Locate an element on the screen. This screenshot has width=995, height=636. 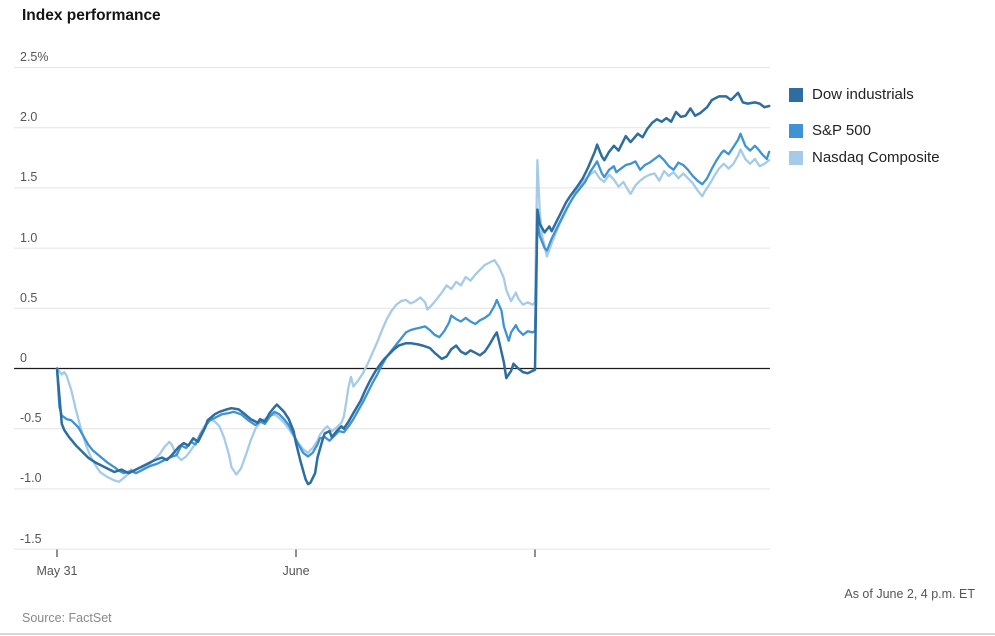
x-axis-label: May 31 is located at coordinates (57, 571).